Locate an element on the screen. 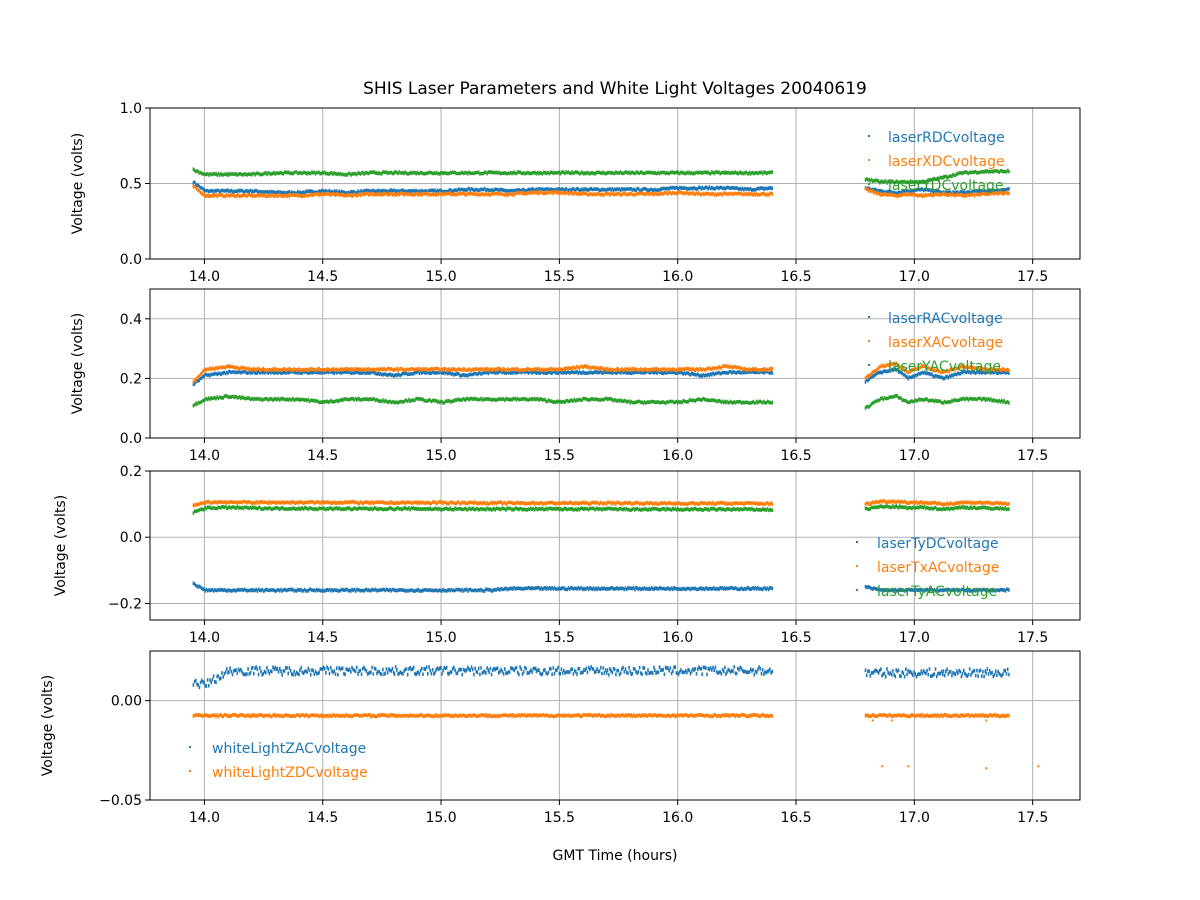  y-tick-label: 0.5 is located at coordinates (131, 185).